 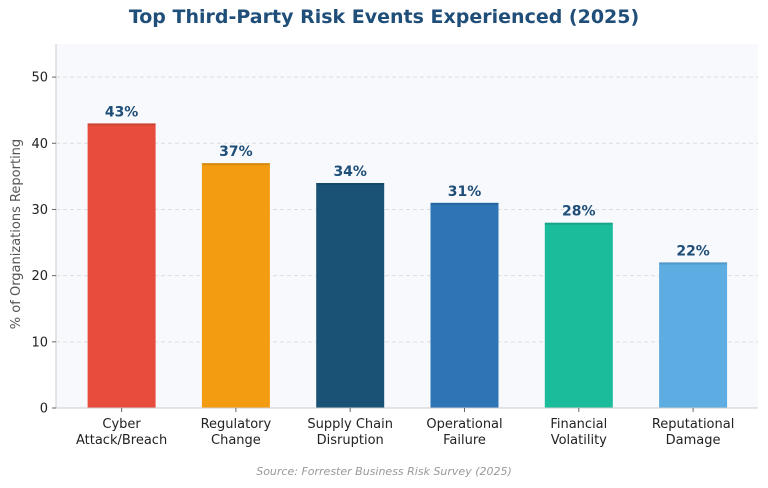 What do you see at coordinates (44, 409) in the screenshot?
I see `y-tick-label: 0` at bounding box center [44, 409].